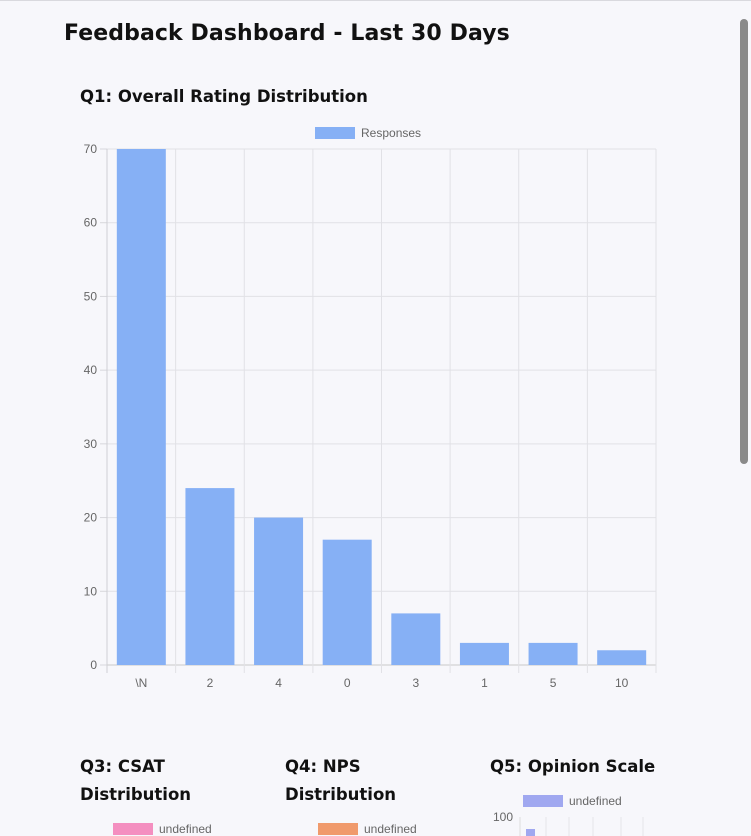 The width and height of the screenshot is (751, 836). Describe the element at coordinates (91, 149) in the screenshot. I see `y-tick-label: 70` at that location.